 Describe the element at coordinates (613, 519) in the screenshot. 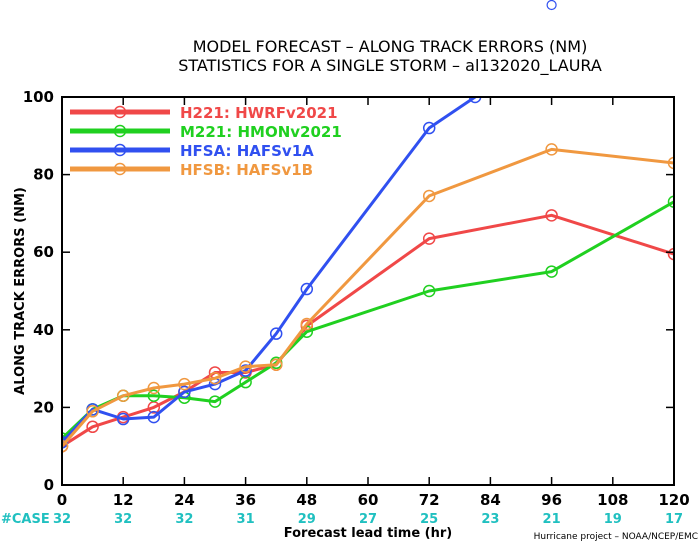

I see `case-count: 19` at that location.